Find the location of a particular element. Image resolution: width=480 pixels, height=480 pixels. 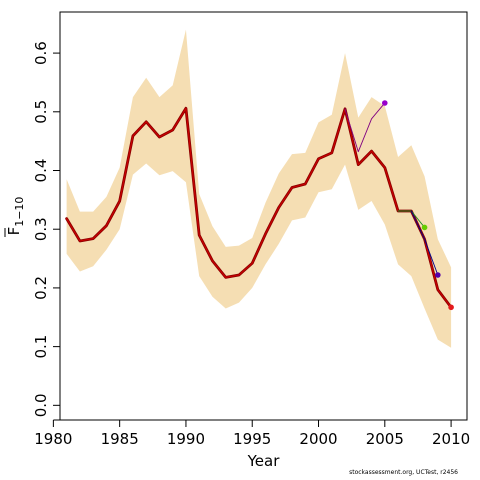

x-tick-label: 1995 is located at coordinates (252, 439).